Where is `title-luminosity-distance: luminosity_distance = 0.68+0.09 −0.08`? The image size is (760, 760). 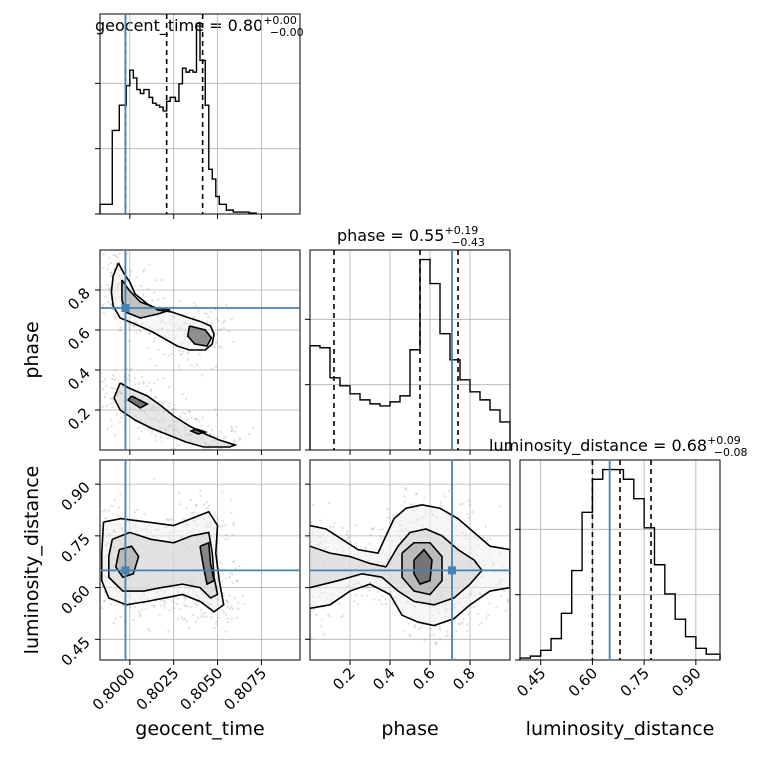 title-luminosity-distance: luminosity_distance = 0.68+0.09 −0.08 is located at coordinates (618, 446).